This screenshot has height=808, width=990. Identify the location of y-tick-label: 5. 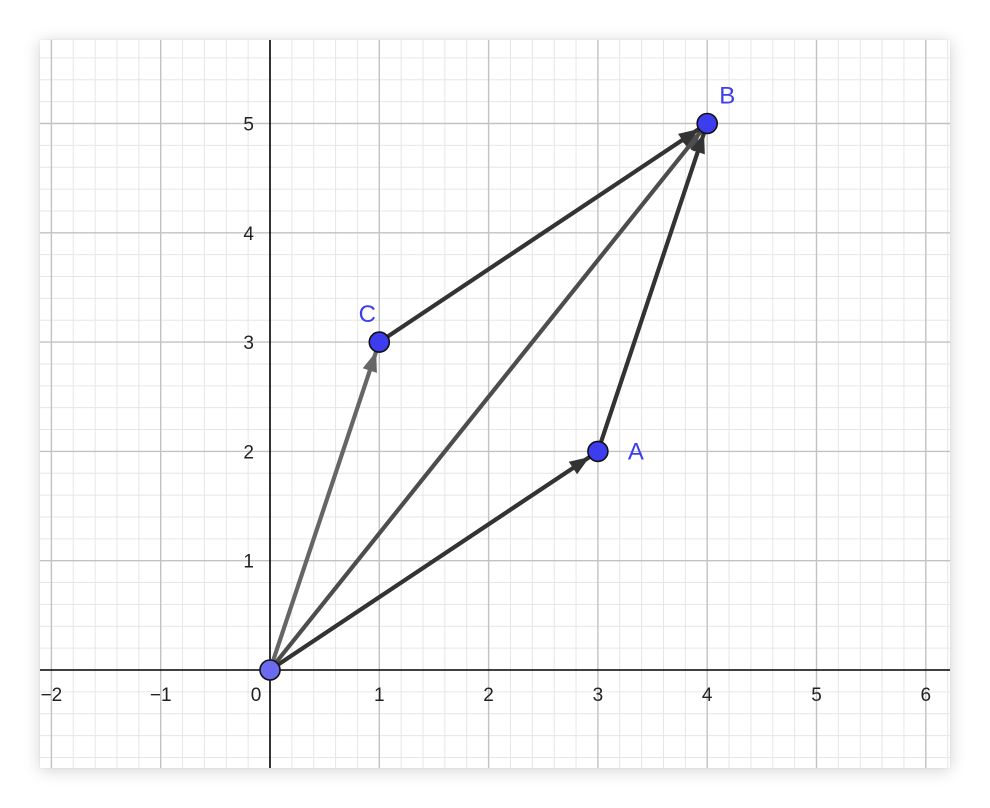
(248, 125).